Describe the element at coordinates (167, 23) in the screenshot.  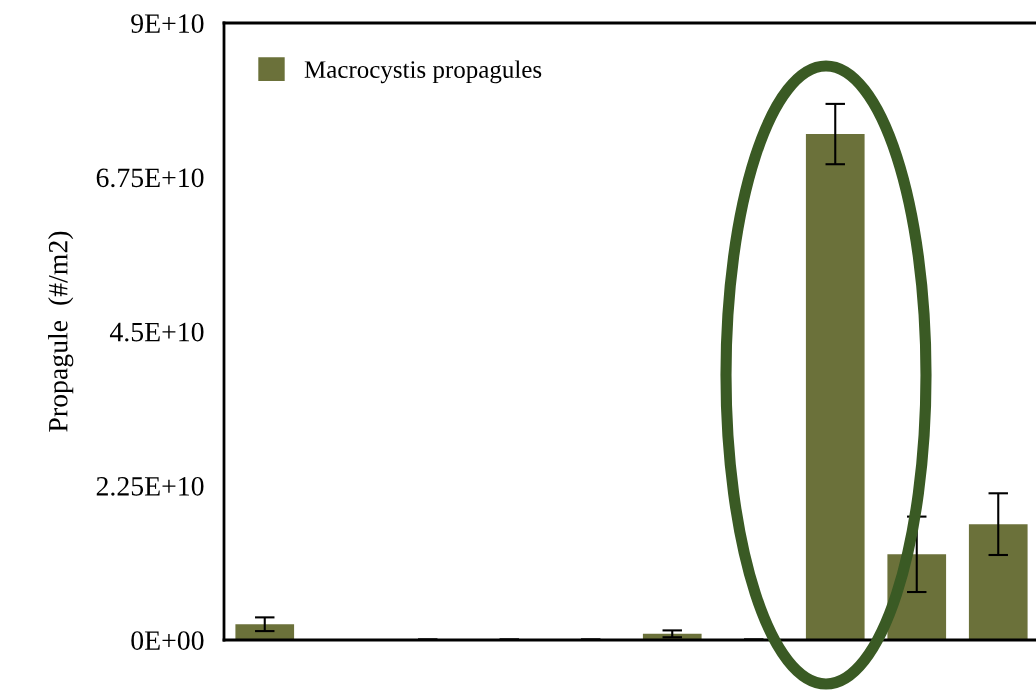
I see `y-tick-label: 9E+10` at that location.